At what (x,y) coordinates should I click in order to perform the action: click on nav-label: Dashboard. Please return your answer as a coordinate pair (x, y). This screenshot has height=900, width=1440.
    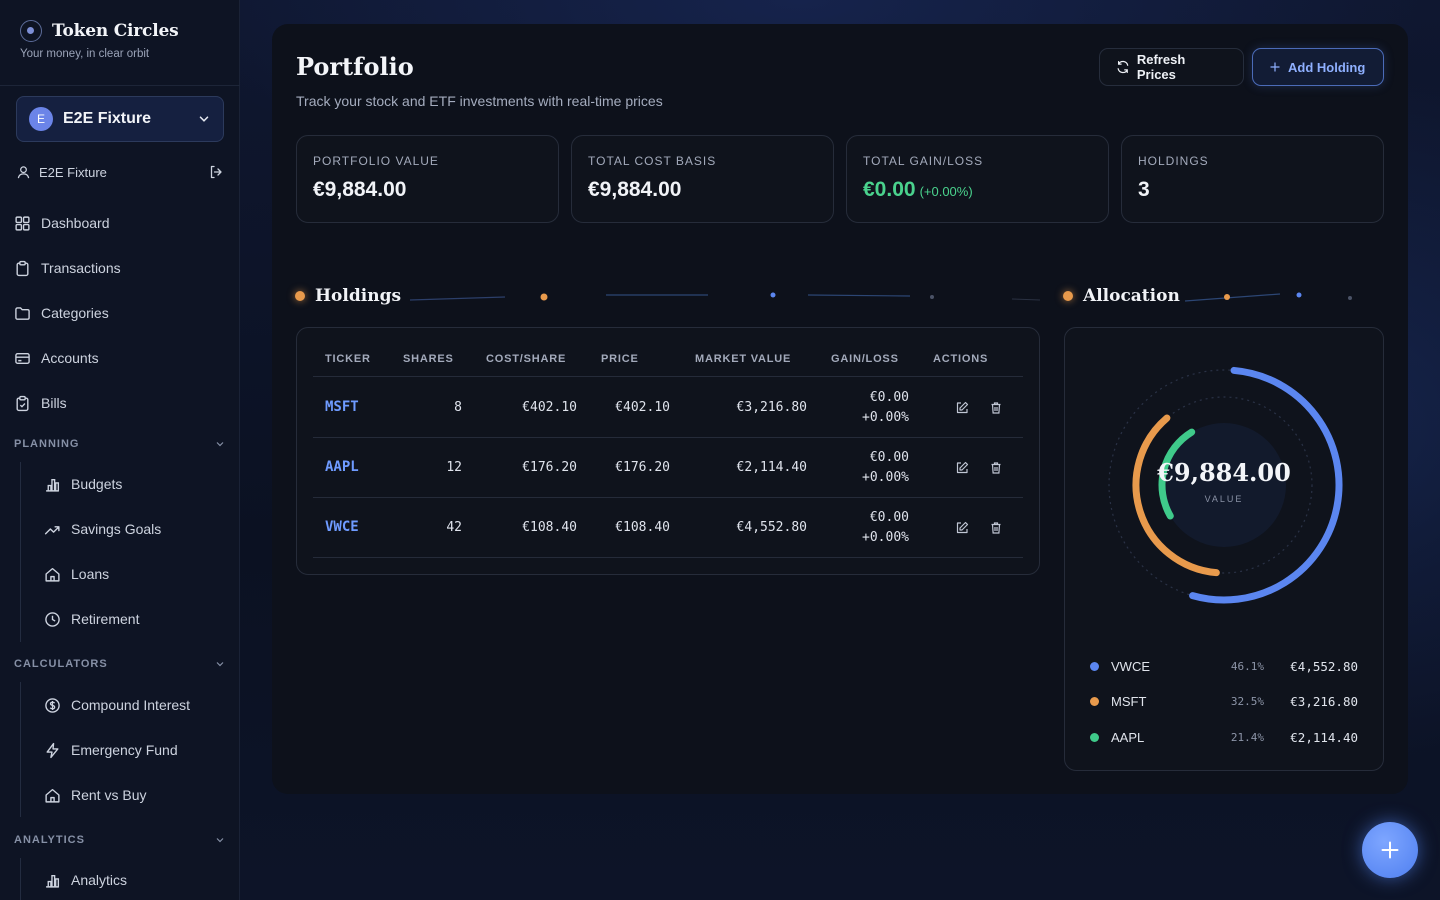
    Looking at the image, I should click on (75, 223).